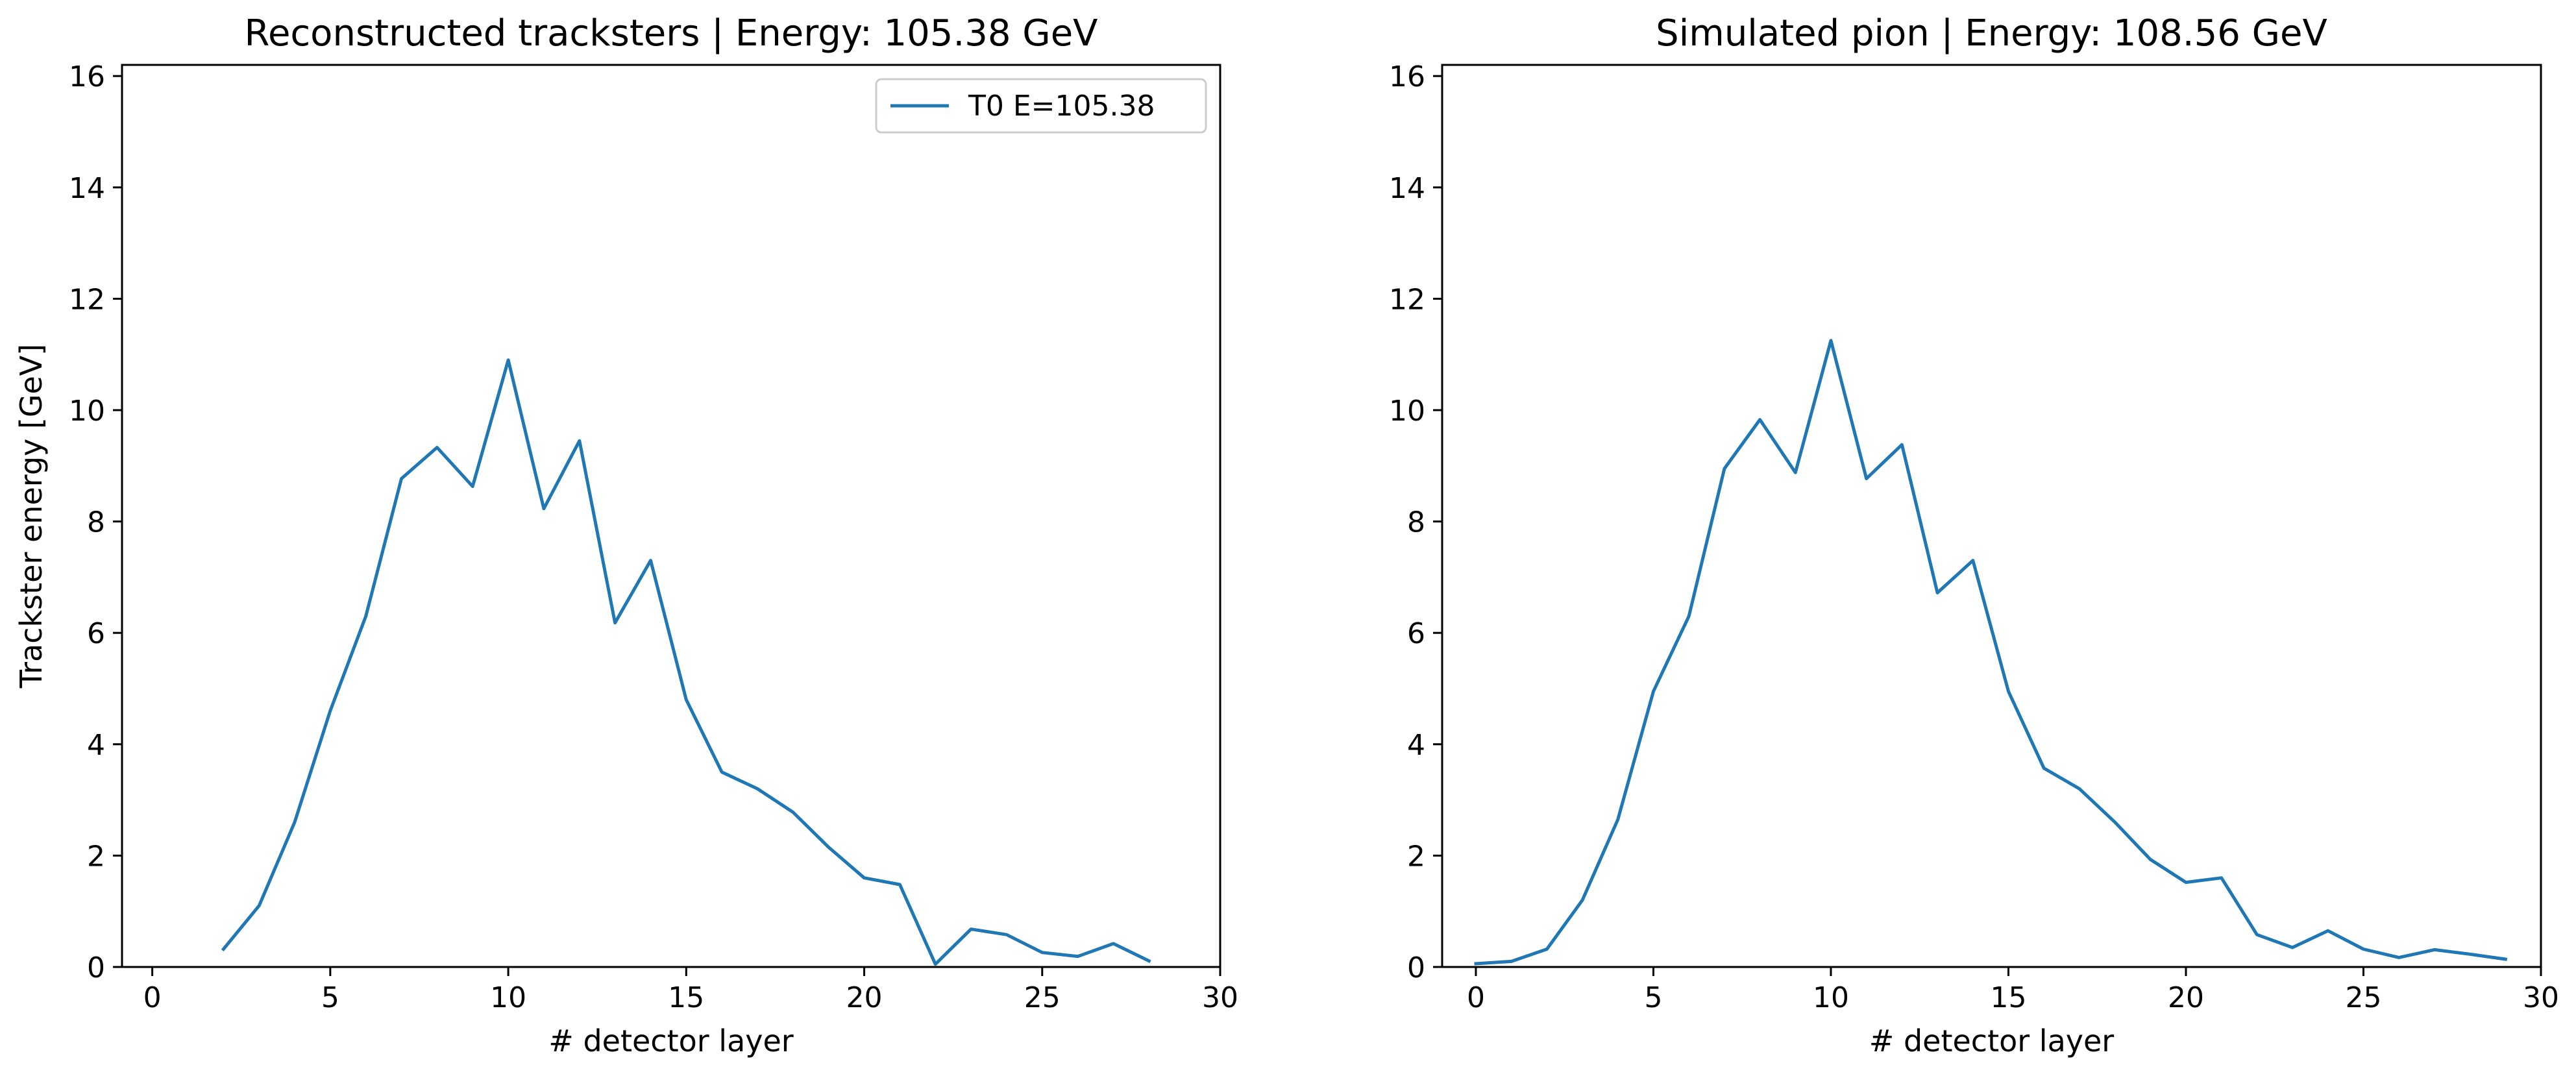  What do you see at coordinates (31, 516) in the screenshot?
I see `y-axis-label: Trackster energy [GeV]` at bounding box center [31, 516].